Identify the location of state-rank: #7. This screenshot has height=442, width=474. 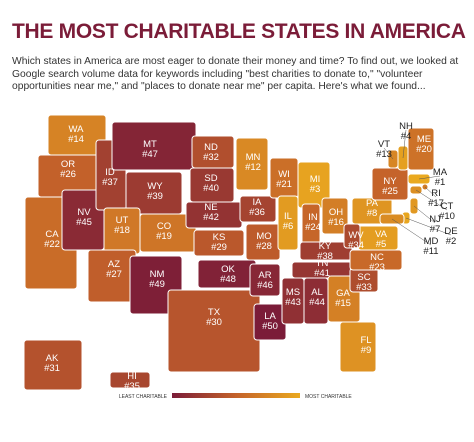
(435, 229).